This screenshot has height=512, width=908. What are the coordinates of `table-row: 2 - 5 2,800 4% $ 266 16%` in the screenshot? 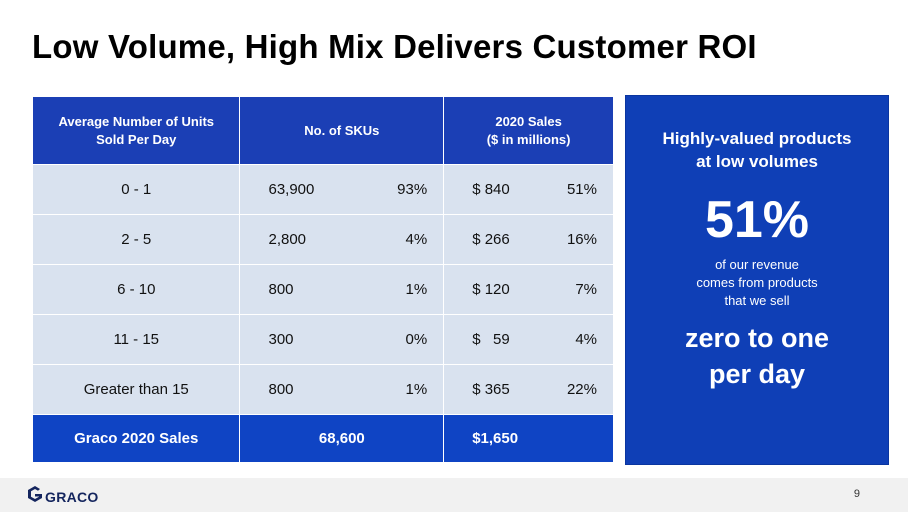 It's located at (322, 239).